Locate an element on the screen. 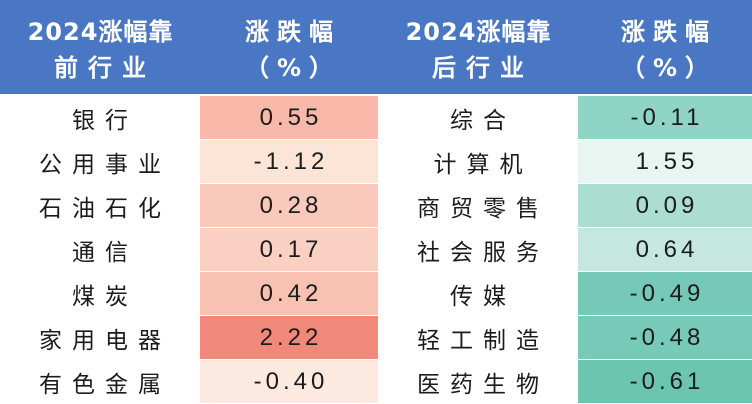  top-industry-cell: 家用电器 is located at coordinates (100, 338).